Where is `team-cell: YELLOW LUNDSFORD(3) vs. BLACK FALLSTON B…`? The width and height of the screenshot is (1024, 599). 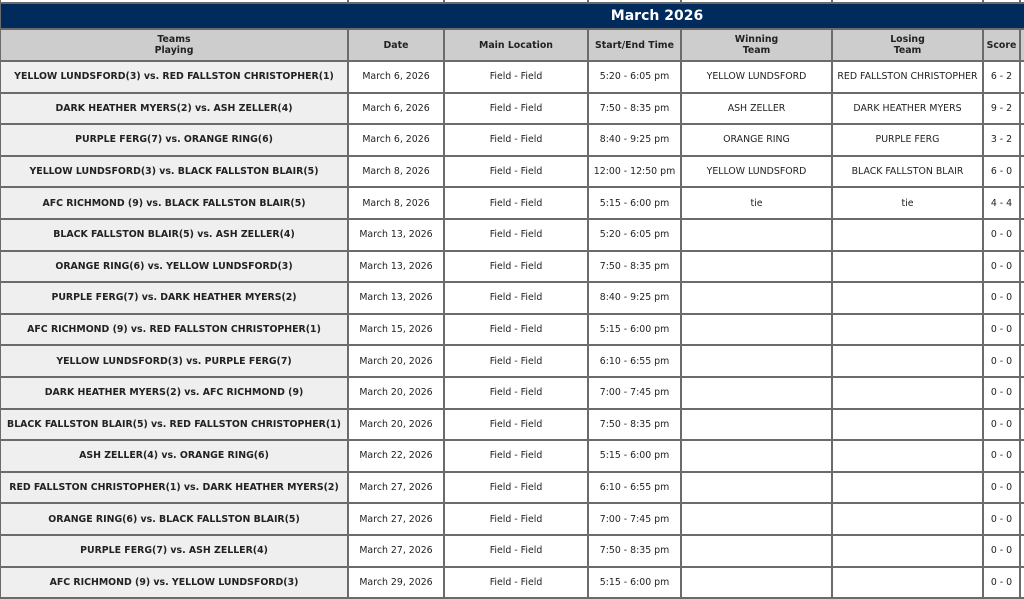
team-cell: YELLOW LUNDSFORD(3) vs. BLACK FALLSTON B… is located at coordinates (174, 171).